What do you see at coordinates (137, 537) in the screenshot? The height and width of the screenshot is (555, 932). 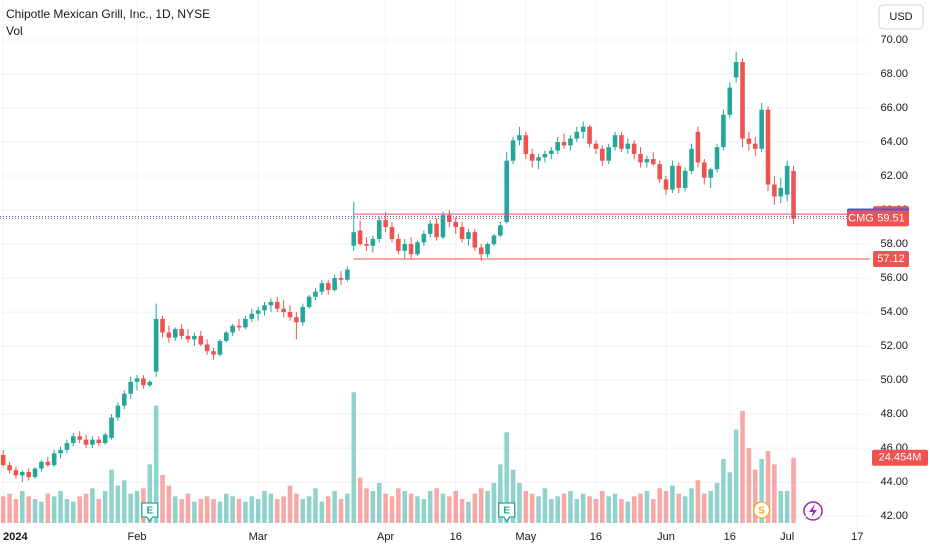 I see `x-tick-label: Feb` at bounding box center [137, 537].